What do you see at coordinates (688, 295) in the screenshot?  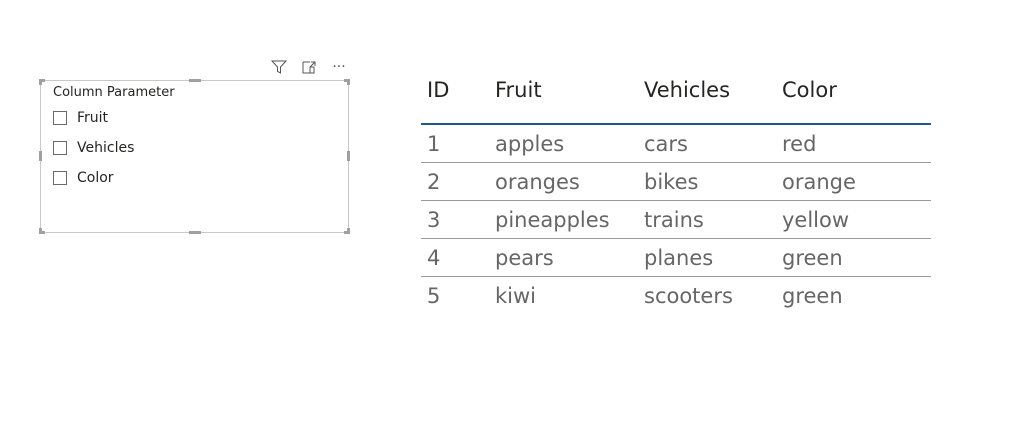 I see `table-cell: scooters` at bounding box center [688, 295].